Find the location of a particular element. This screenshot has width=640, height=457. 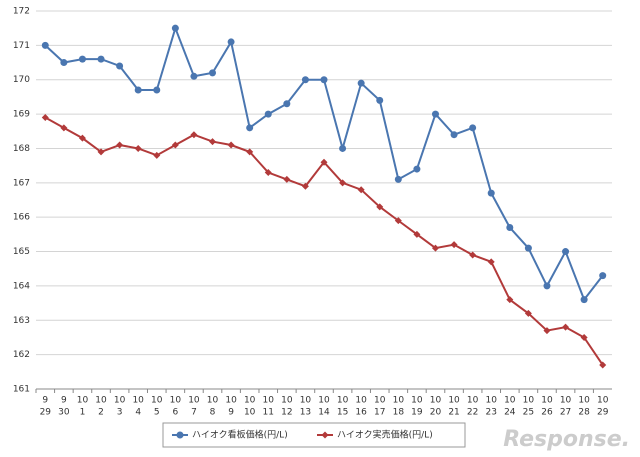

x-tick-label: 1 is located at coordinates (83, 413).